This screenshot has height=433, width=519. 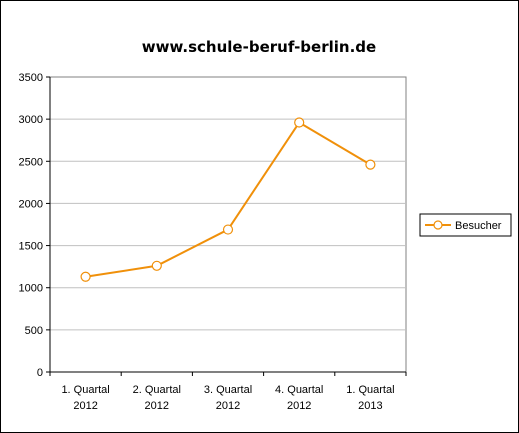 What do you see at coordinates (299, 398) in the screenshot?
I see `x-tick-label: 4. Quartal 2012` at bounding box center [299, 398].